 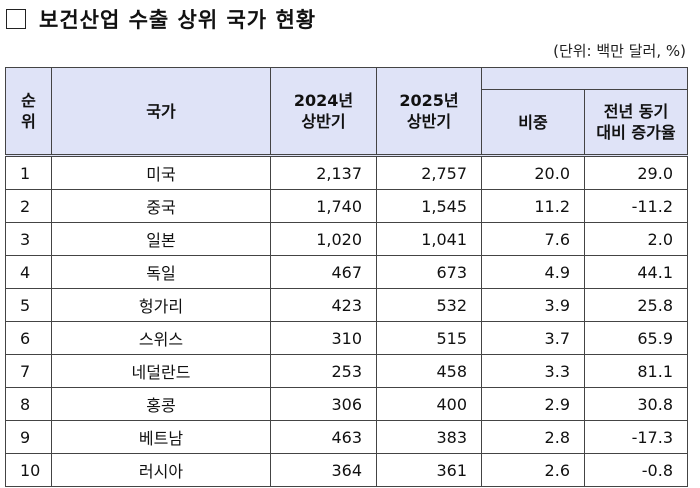 What do you see at coordinates (533, 206) in the screenshot?
I see `cell-share: 11.2` at bounding box center [533, 206].